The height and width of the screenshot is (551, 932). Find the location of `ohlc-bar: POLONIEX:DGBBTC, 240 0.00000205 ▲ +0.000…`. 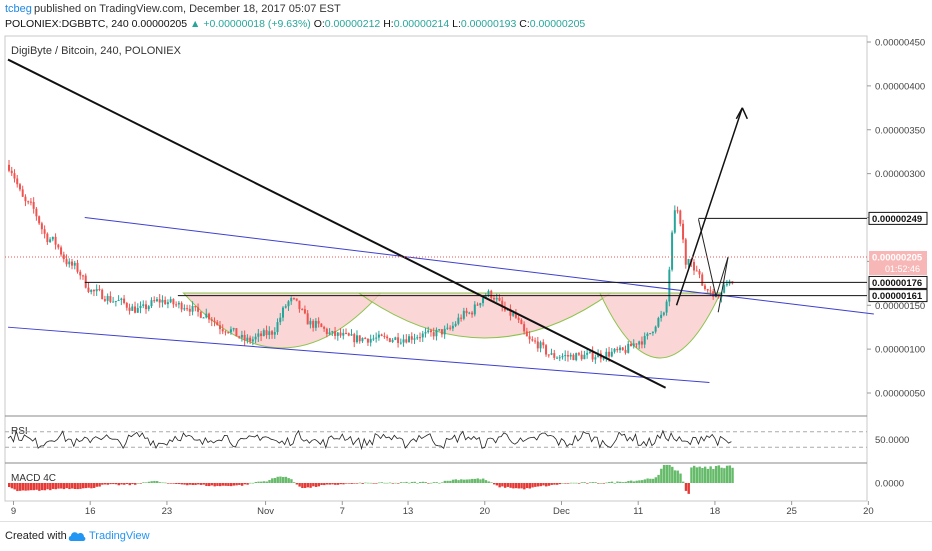

ohlc-bar: POLONIEX:DGBBTC, 240 0.00000205 ▲ +0.000… is located at coordinates (295, 24).